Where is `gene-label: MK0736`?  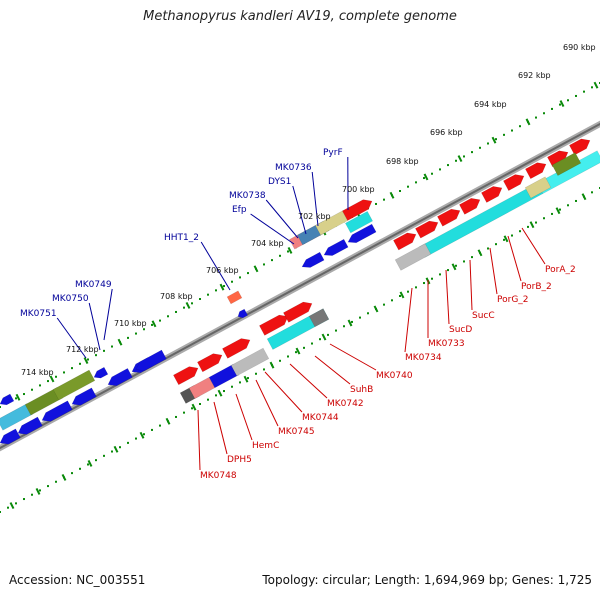
gene-label: MK0736 is located at coordinates (293, 168).